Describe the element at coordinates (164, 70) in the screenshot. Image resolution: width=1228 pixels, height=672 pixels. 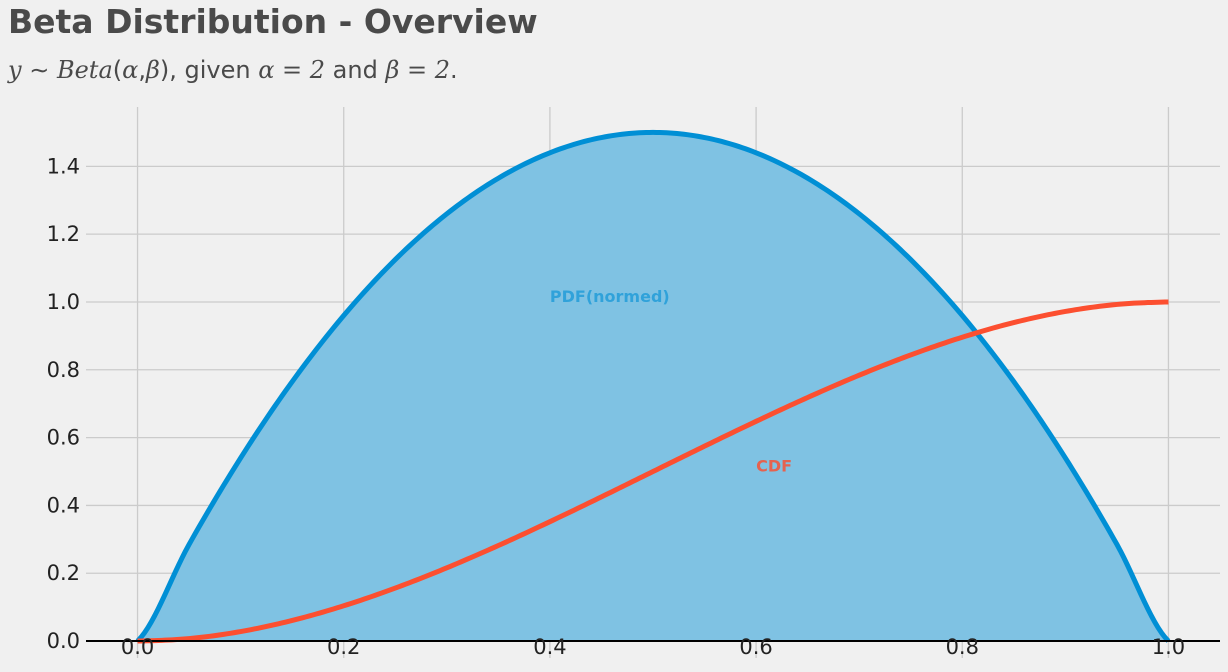
I see `subtitle-close-paren: )` at that location.